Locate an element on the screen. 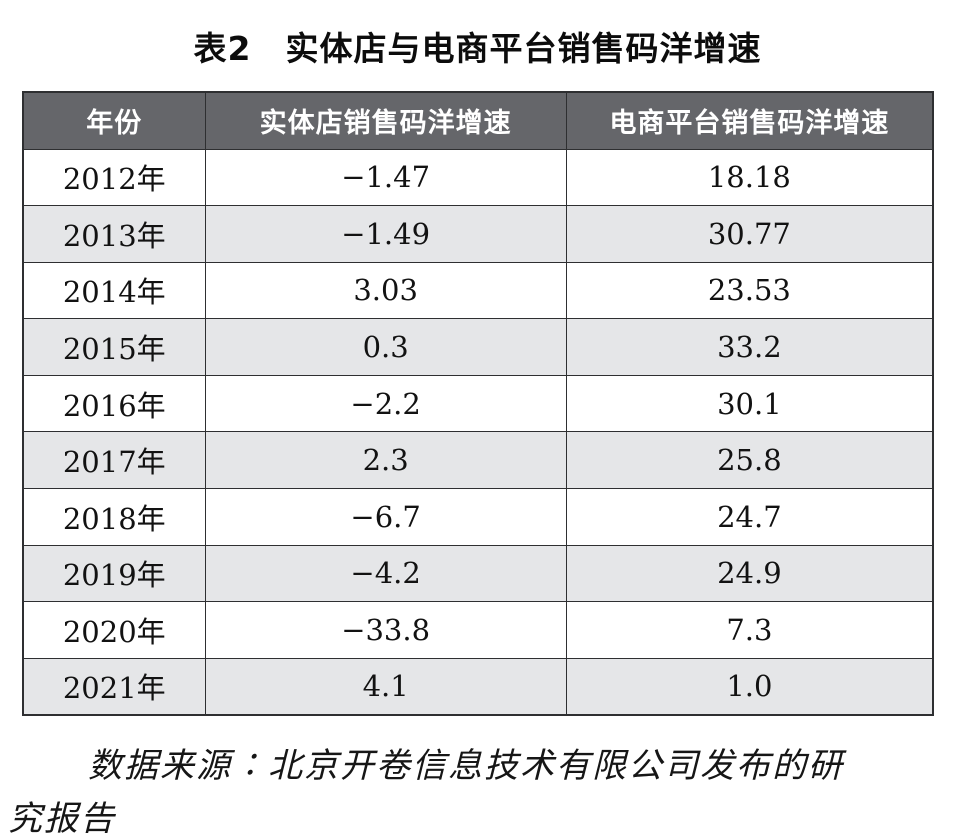  column-header-offline: 实体店销售码洋增速 is located at coordinates (385, 120).